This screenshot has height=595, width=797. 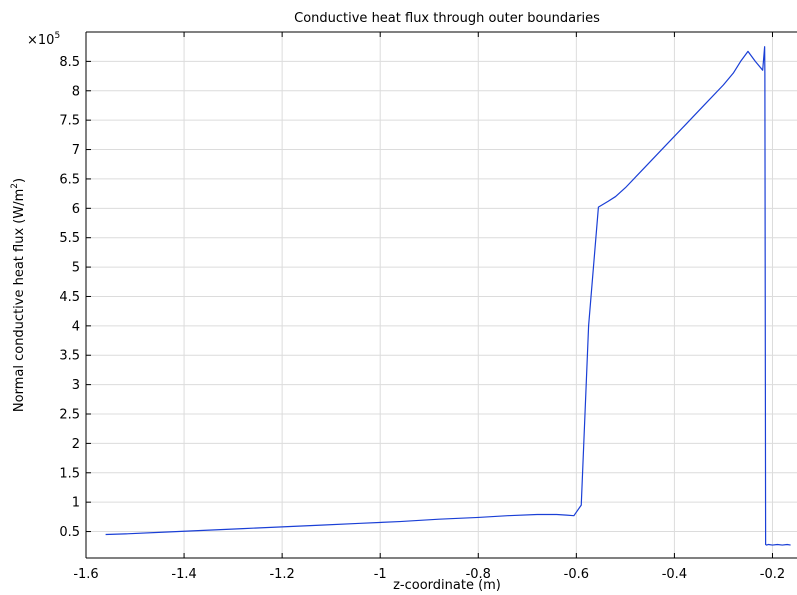 I want to click on x-tick-label: -1.2, so click(x=281, y=574).